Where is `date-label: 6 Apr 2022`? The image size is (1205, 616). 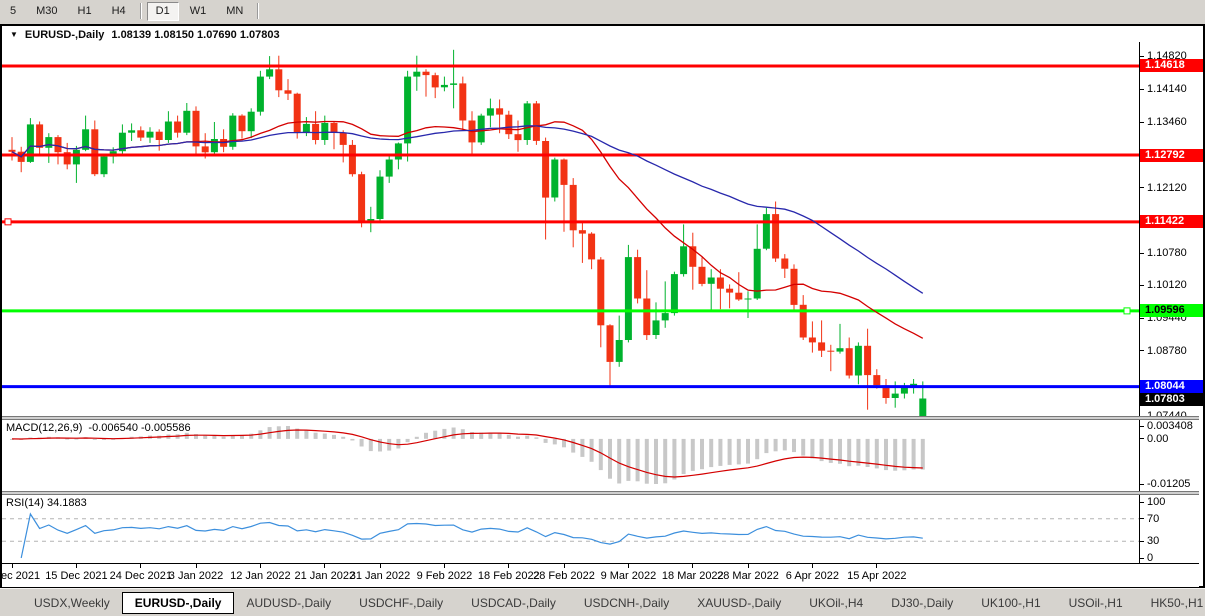
date-label: 6 Apr 2022 is located at coordinates (812, 576).